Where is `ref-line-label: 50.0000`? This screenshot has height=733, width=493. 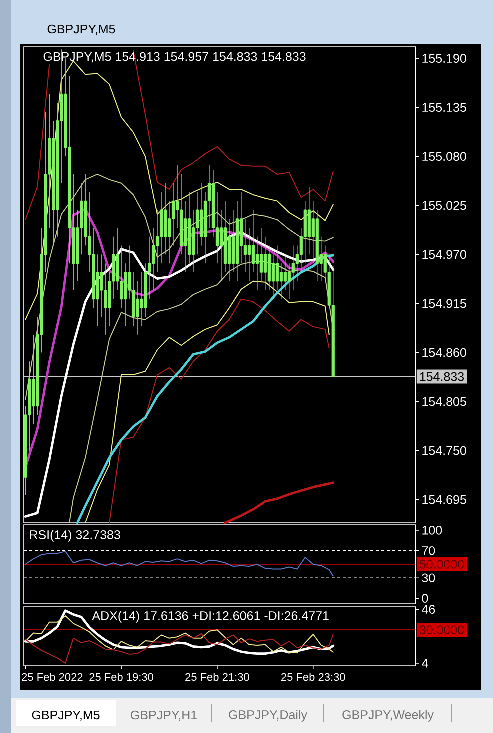 ref-line-label: 50.0000 is located at coordinates (442, 564).